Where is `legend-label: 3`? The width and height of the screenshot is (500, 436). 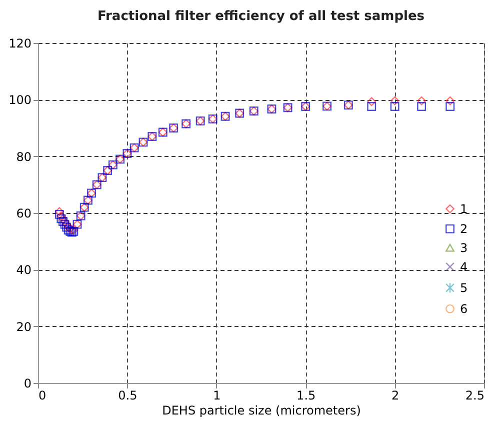
legend-label: 3 is located at coordinates (464, 247).